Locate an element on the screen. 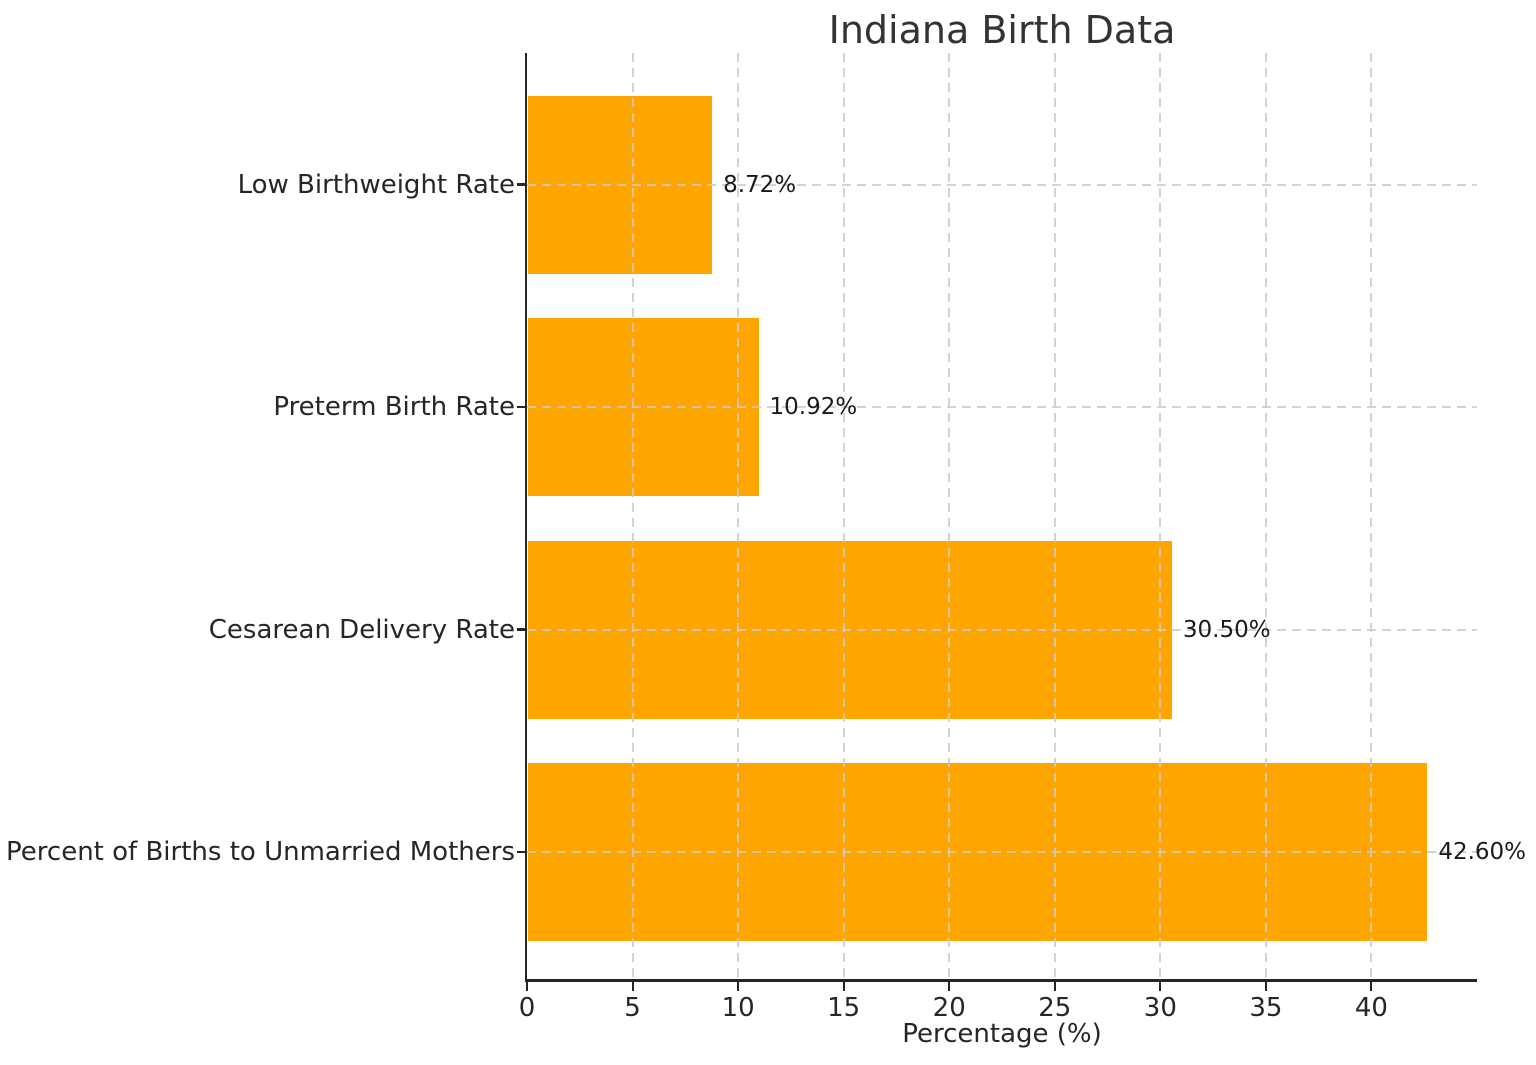 The height and width of the screenshot is (1065, 1536). x-axis-label: Percentage (%) is located at coordinates (1002, 1034).